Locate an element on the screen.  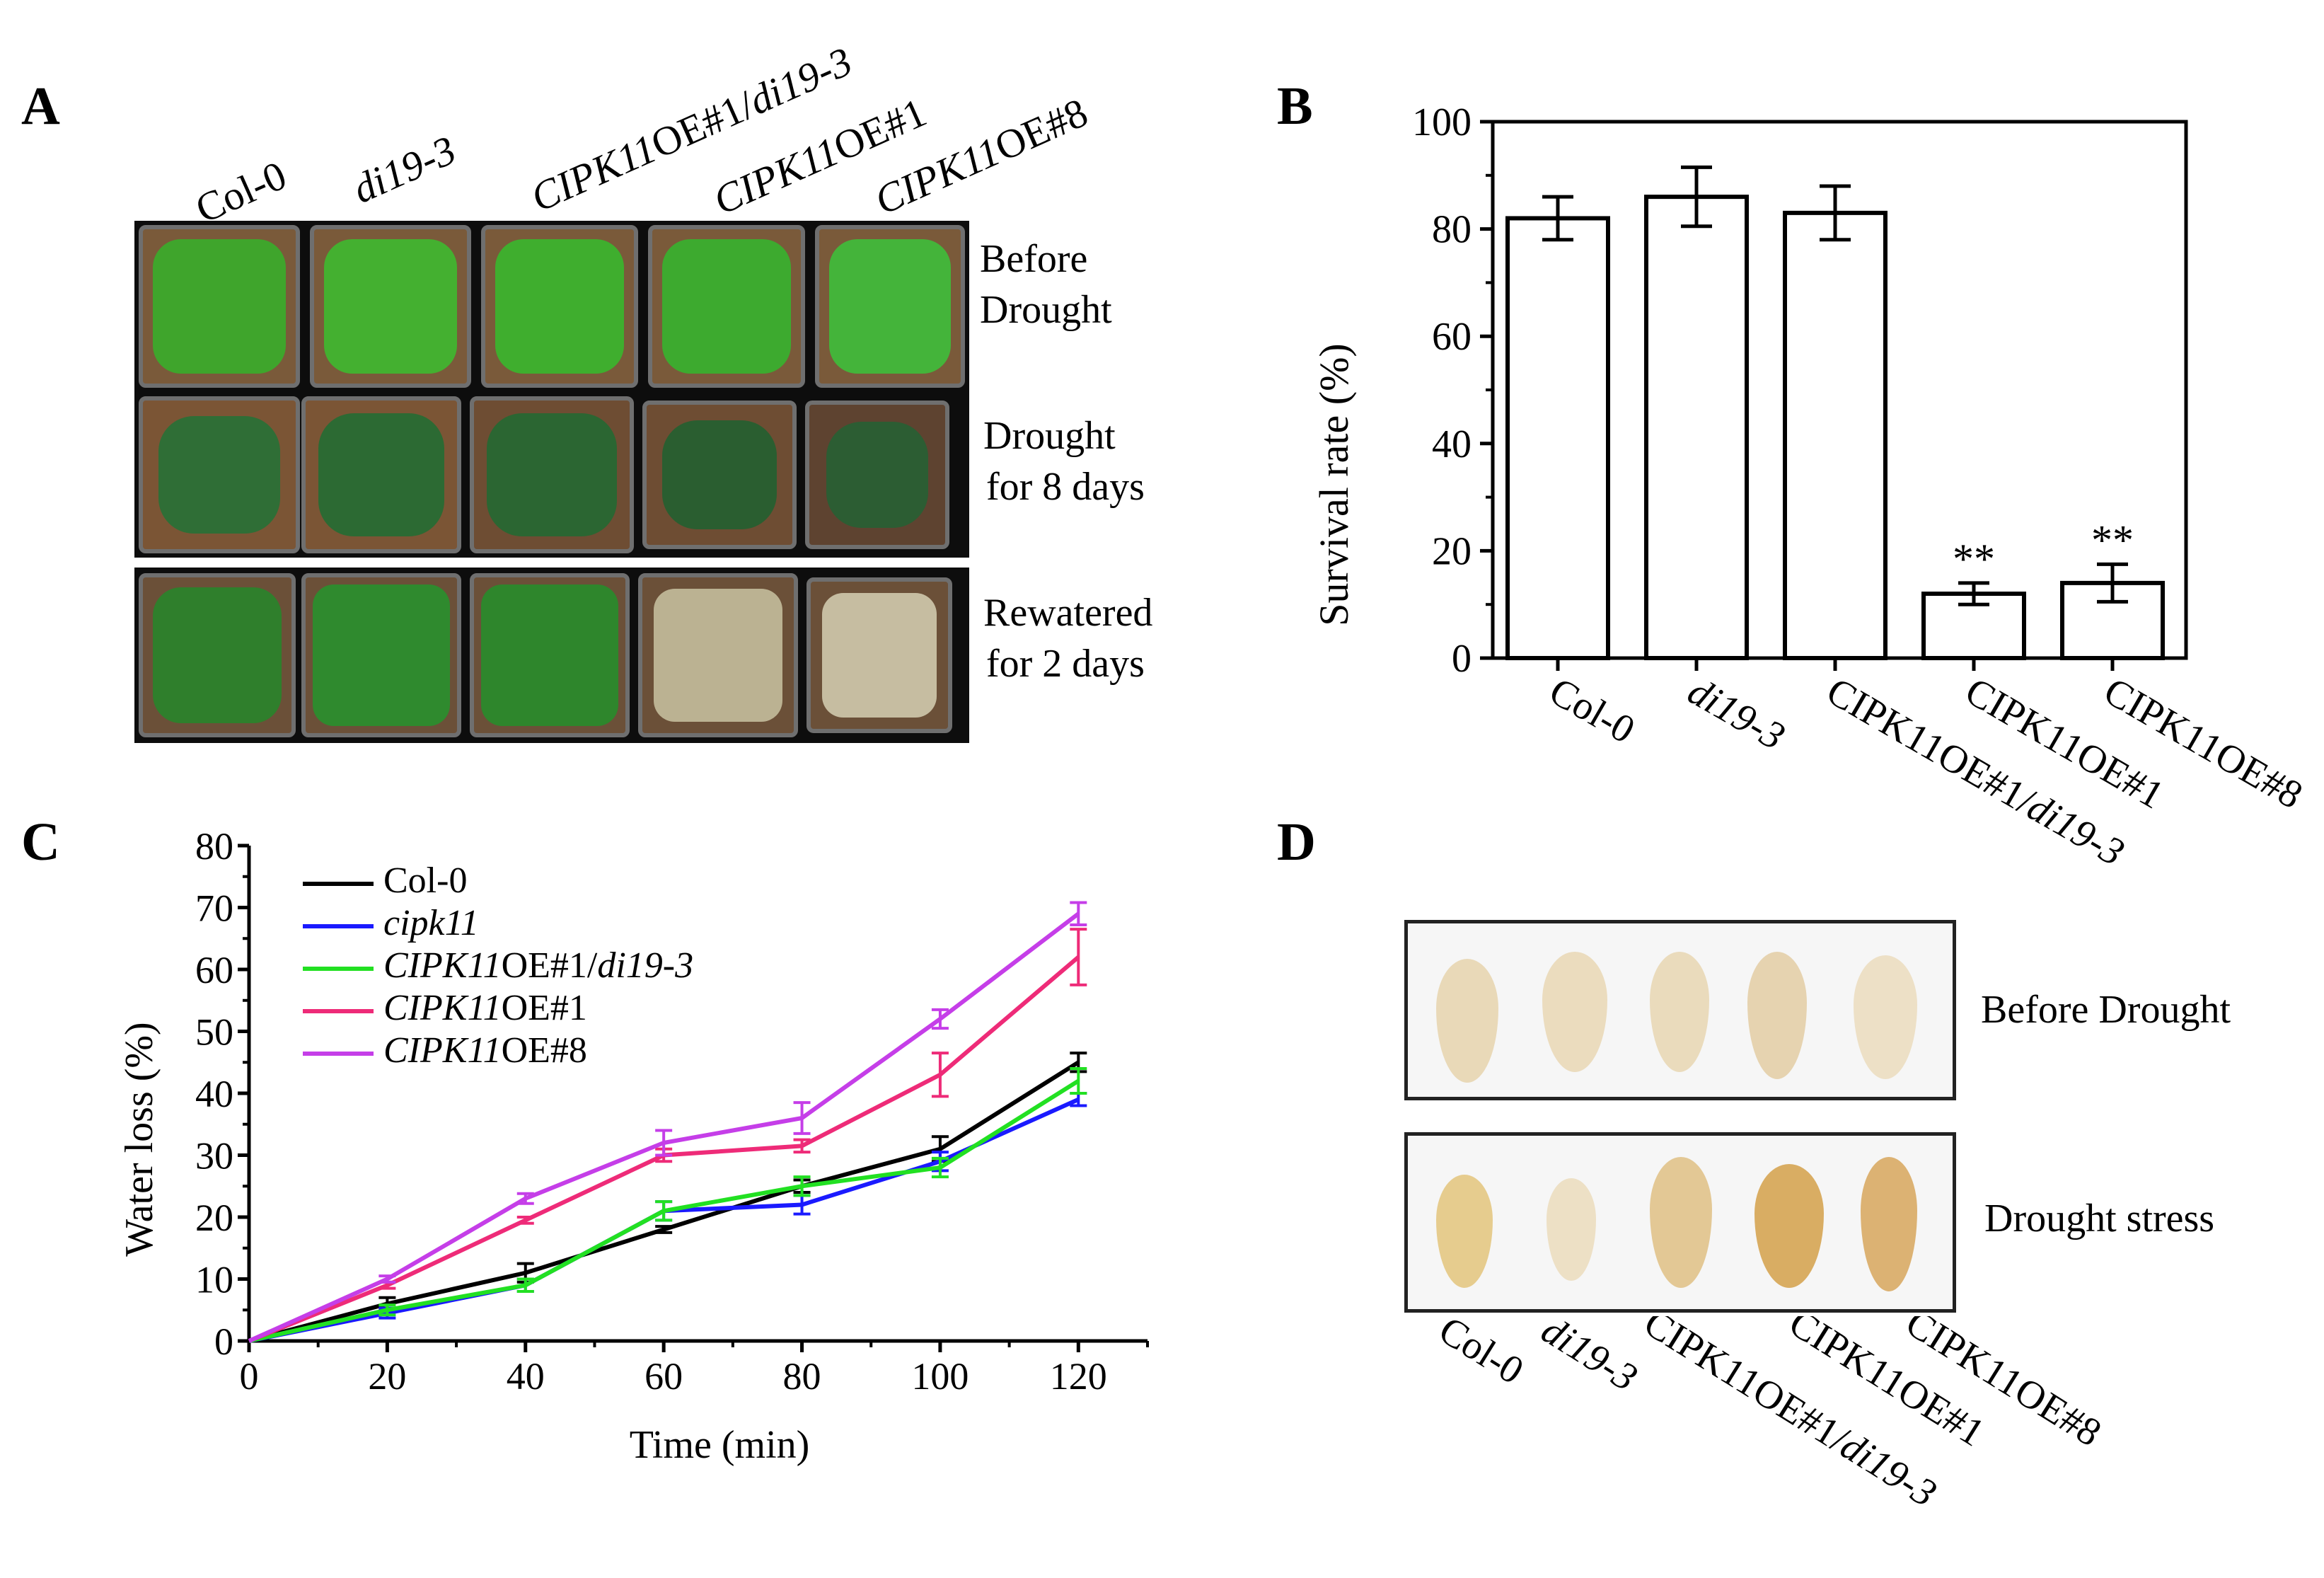
row-label-line1: Rewatered is located at coordinates (1068, 613).